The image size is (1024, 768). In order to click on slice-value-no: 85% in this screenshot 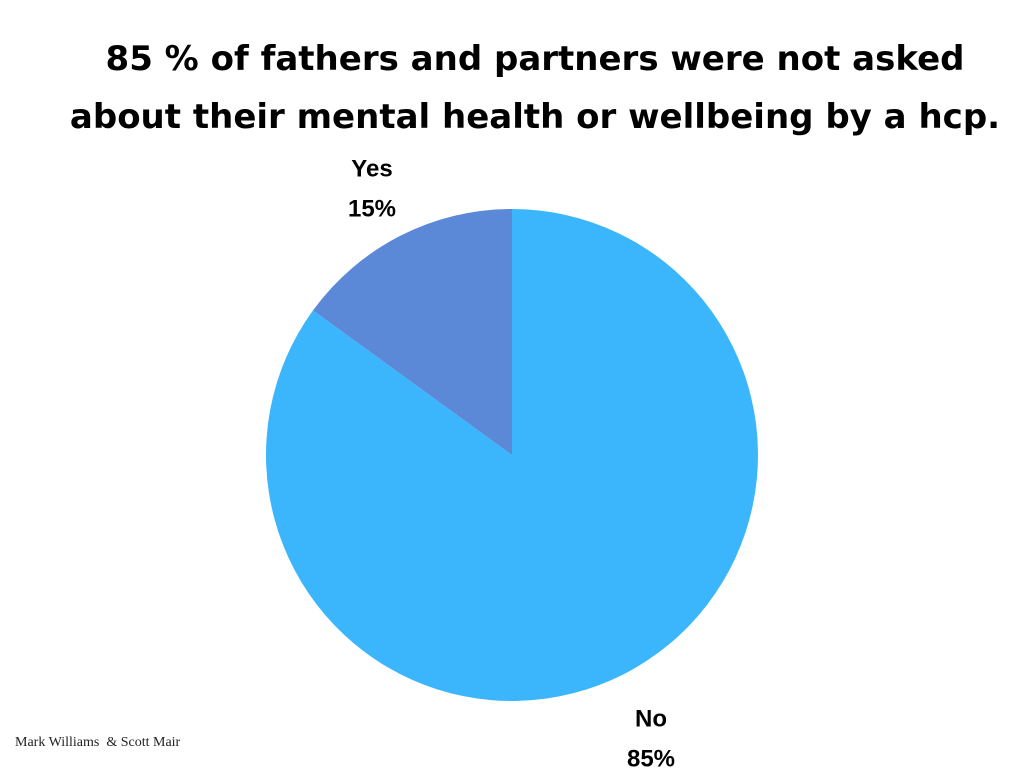, I will do `click(651, 756)`.